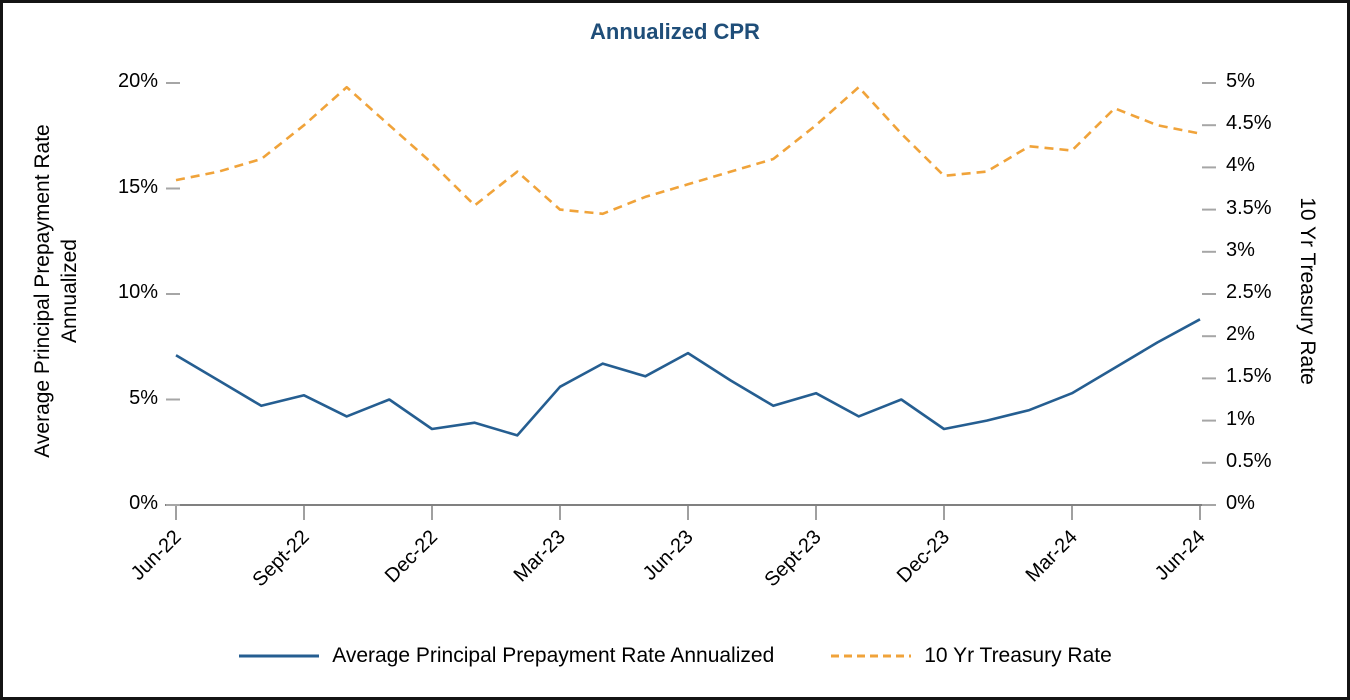 The image size is (1350, 700). Describe the element at coordinates (688, 377) in the screenshot. I see `series-line-prepayment-rate` at that location.